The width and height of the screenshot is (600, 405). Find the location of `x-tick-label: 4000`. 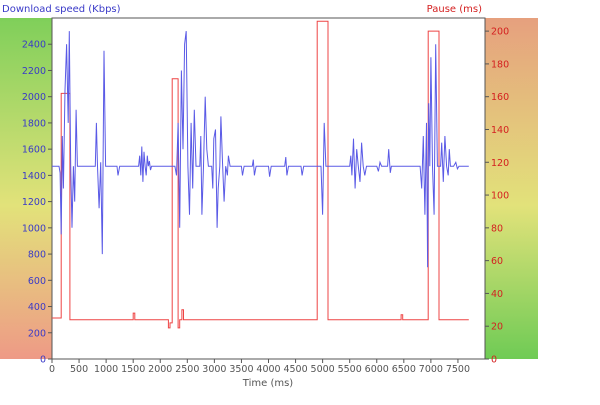

x-tick-label: 4000 is located at coordinates (268, 369).